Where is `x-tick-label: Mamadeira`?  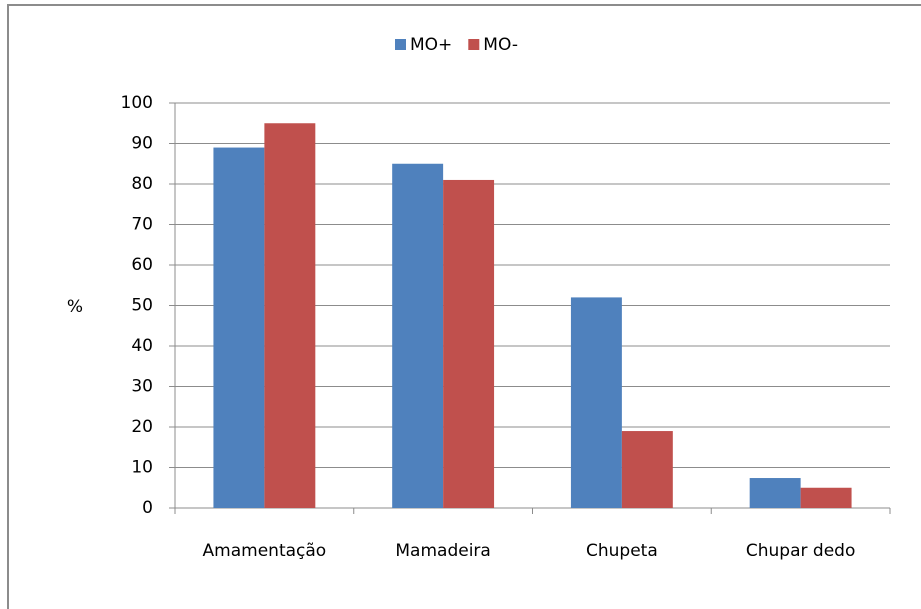
x-tick-label: Mamadeira is located at coordinates (442, 551).